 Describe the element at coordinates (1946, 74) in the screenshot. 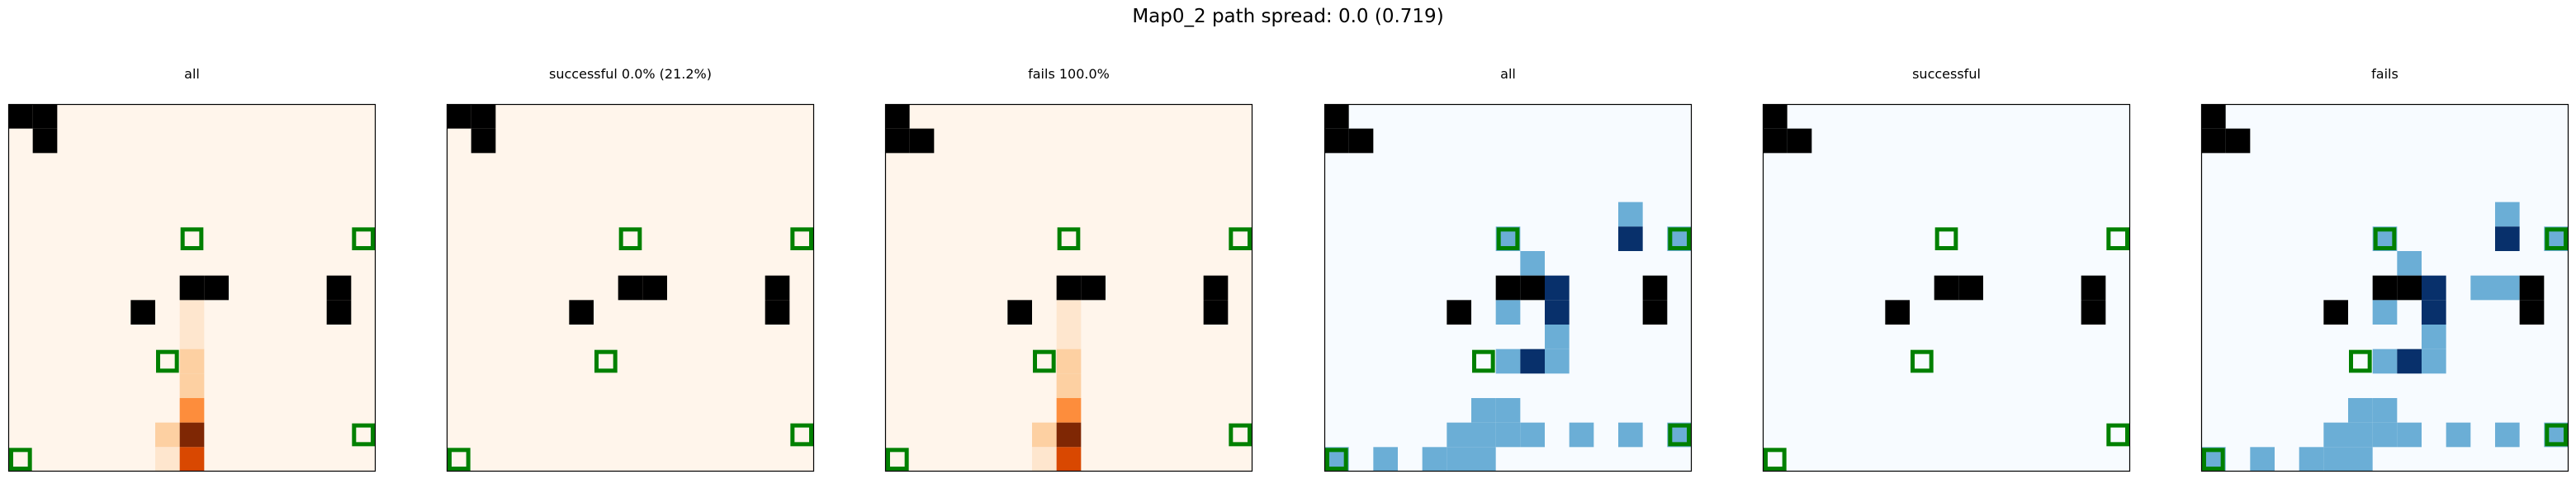

I see `panel-title: successful` at that location.